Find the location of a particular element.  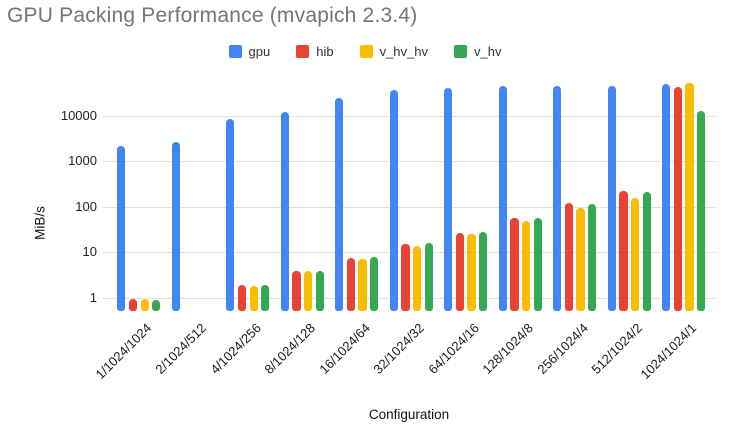

legend-label: v_hv is located at coordinates (488, 51).